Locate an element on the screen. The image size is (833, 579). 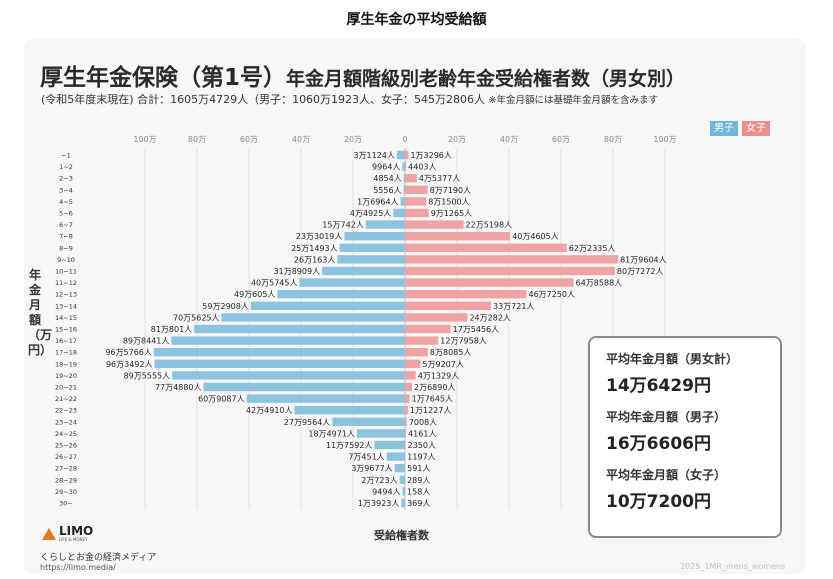
data-label-male: 59万2908人 is located at coordinates (225, 306).